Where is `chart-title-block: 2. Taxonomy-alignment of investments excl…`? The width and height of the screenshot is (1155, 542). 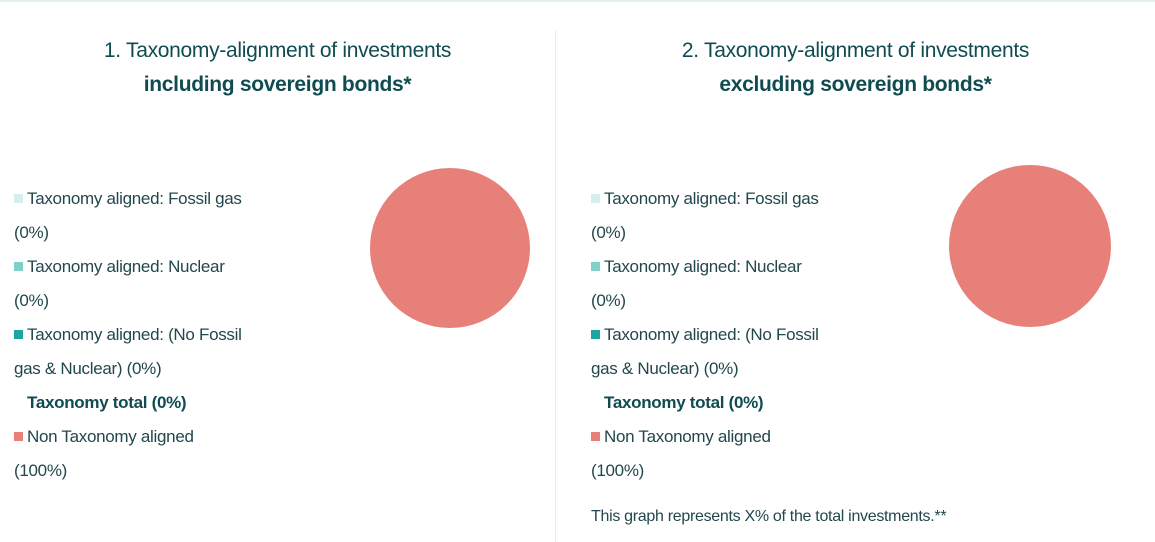 chart-title-block: 2. Taxonomy-alignment of investments excl… is located at coordinates (855, 68).